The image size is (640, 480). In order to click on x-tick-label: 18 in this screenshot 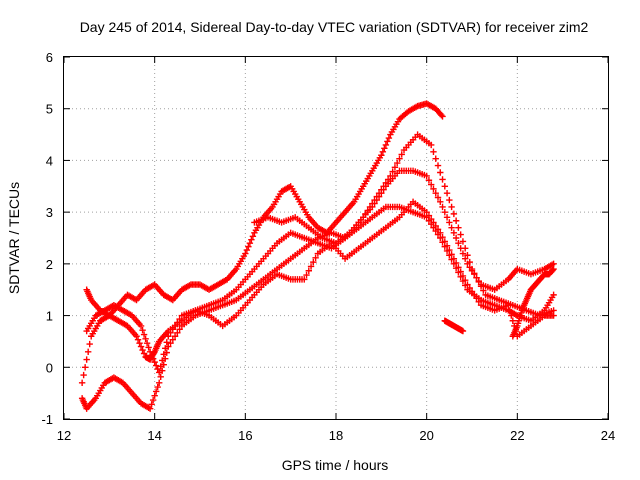, I will do `click(336, 435)`.